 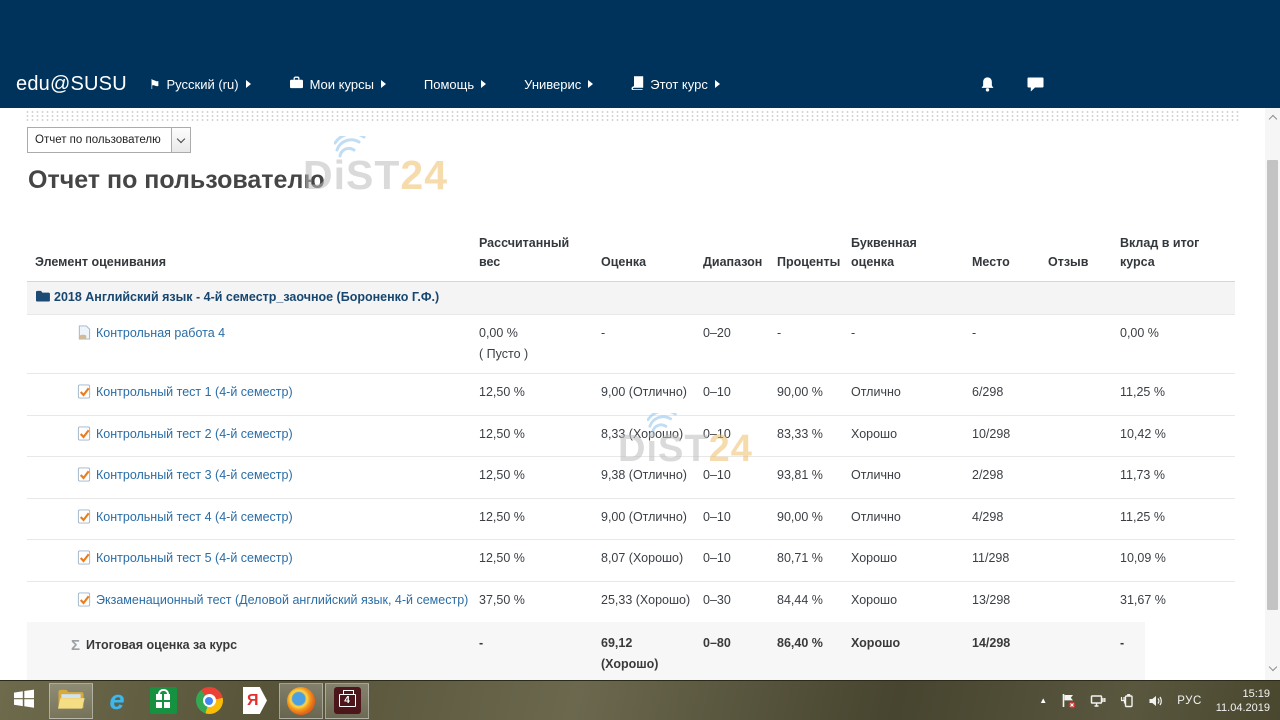 I want to click on chrome-icon, so click(x=209, y=700).